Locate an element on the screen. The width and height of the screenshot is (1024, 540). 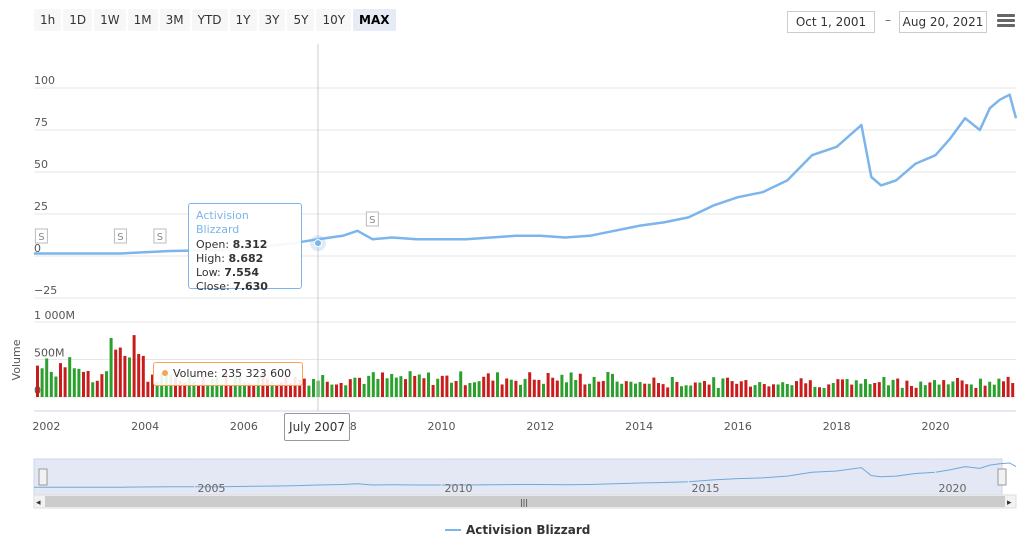
zoom-button-5y: 5Y is located at coordinates (301, 20).